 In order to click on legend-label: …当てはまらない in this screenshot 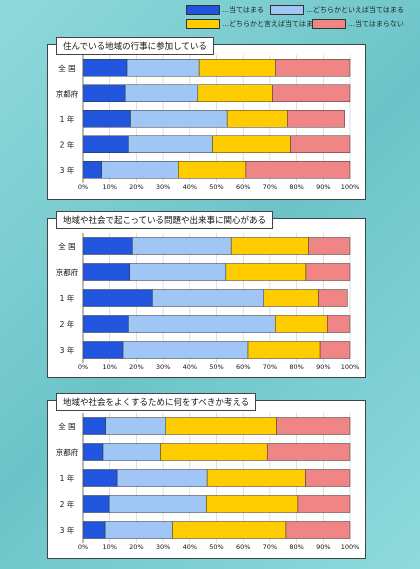, I will do `click(376, 24)`.